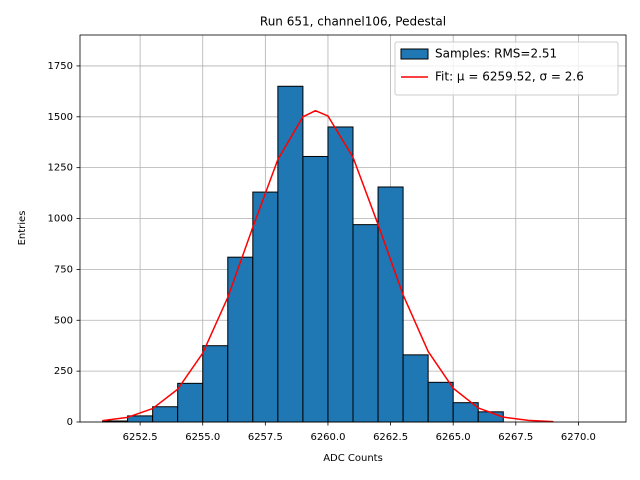  What do you see at coordinates (70, 422) in the screenshot?
I see `y-tick-label: 0` at bounding box center [70, 422].